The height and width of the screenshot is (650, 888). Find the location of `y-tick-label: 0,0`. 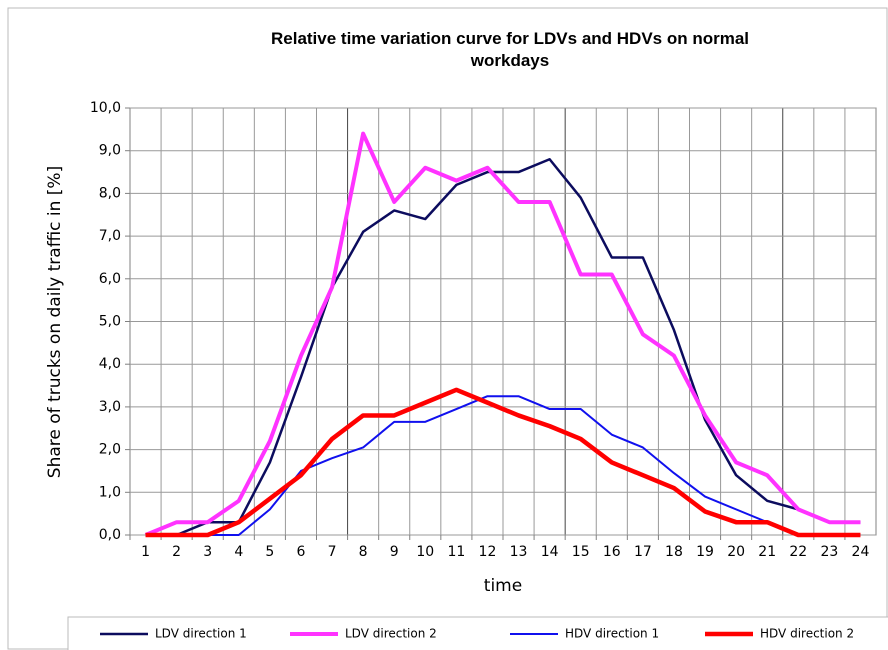

y-tick-label: 0,0 is located at coordinates (110, 535).